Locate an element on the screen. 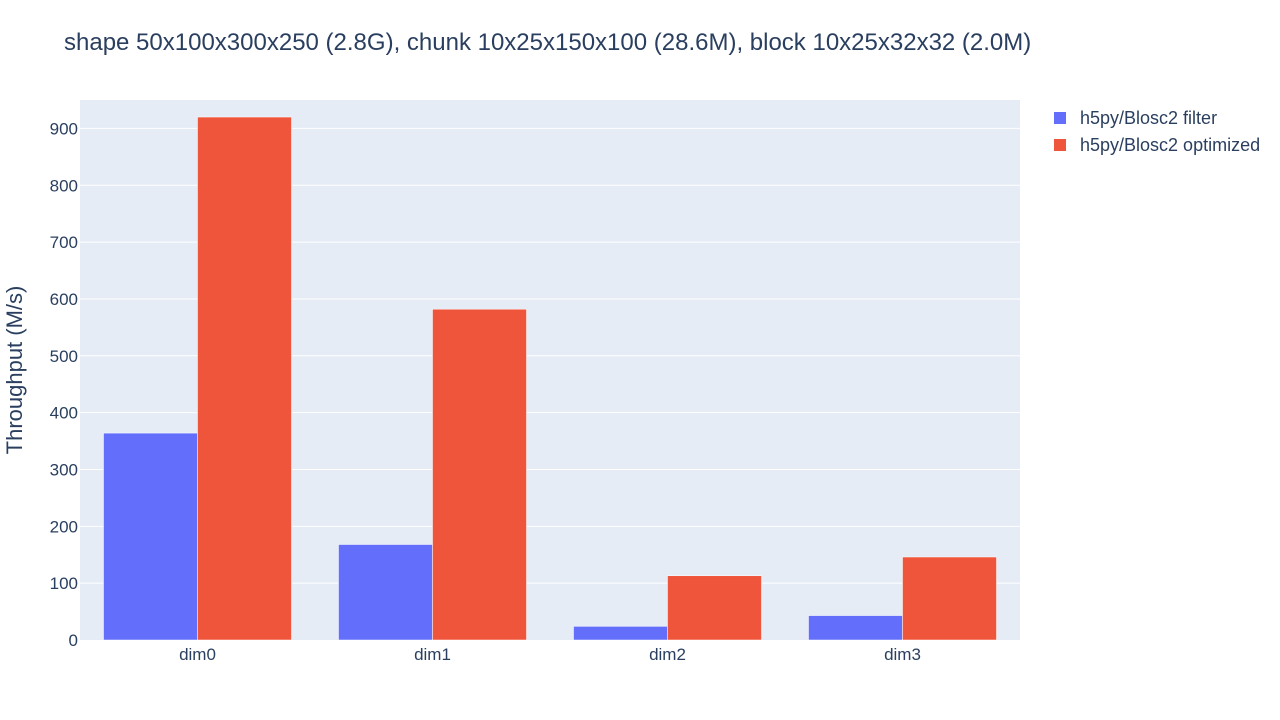  legend-label: h5py/Blosc2 optimized is located at coordinates (1170, 145).